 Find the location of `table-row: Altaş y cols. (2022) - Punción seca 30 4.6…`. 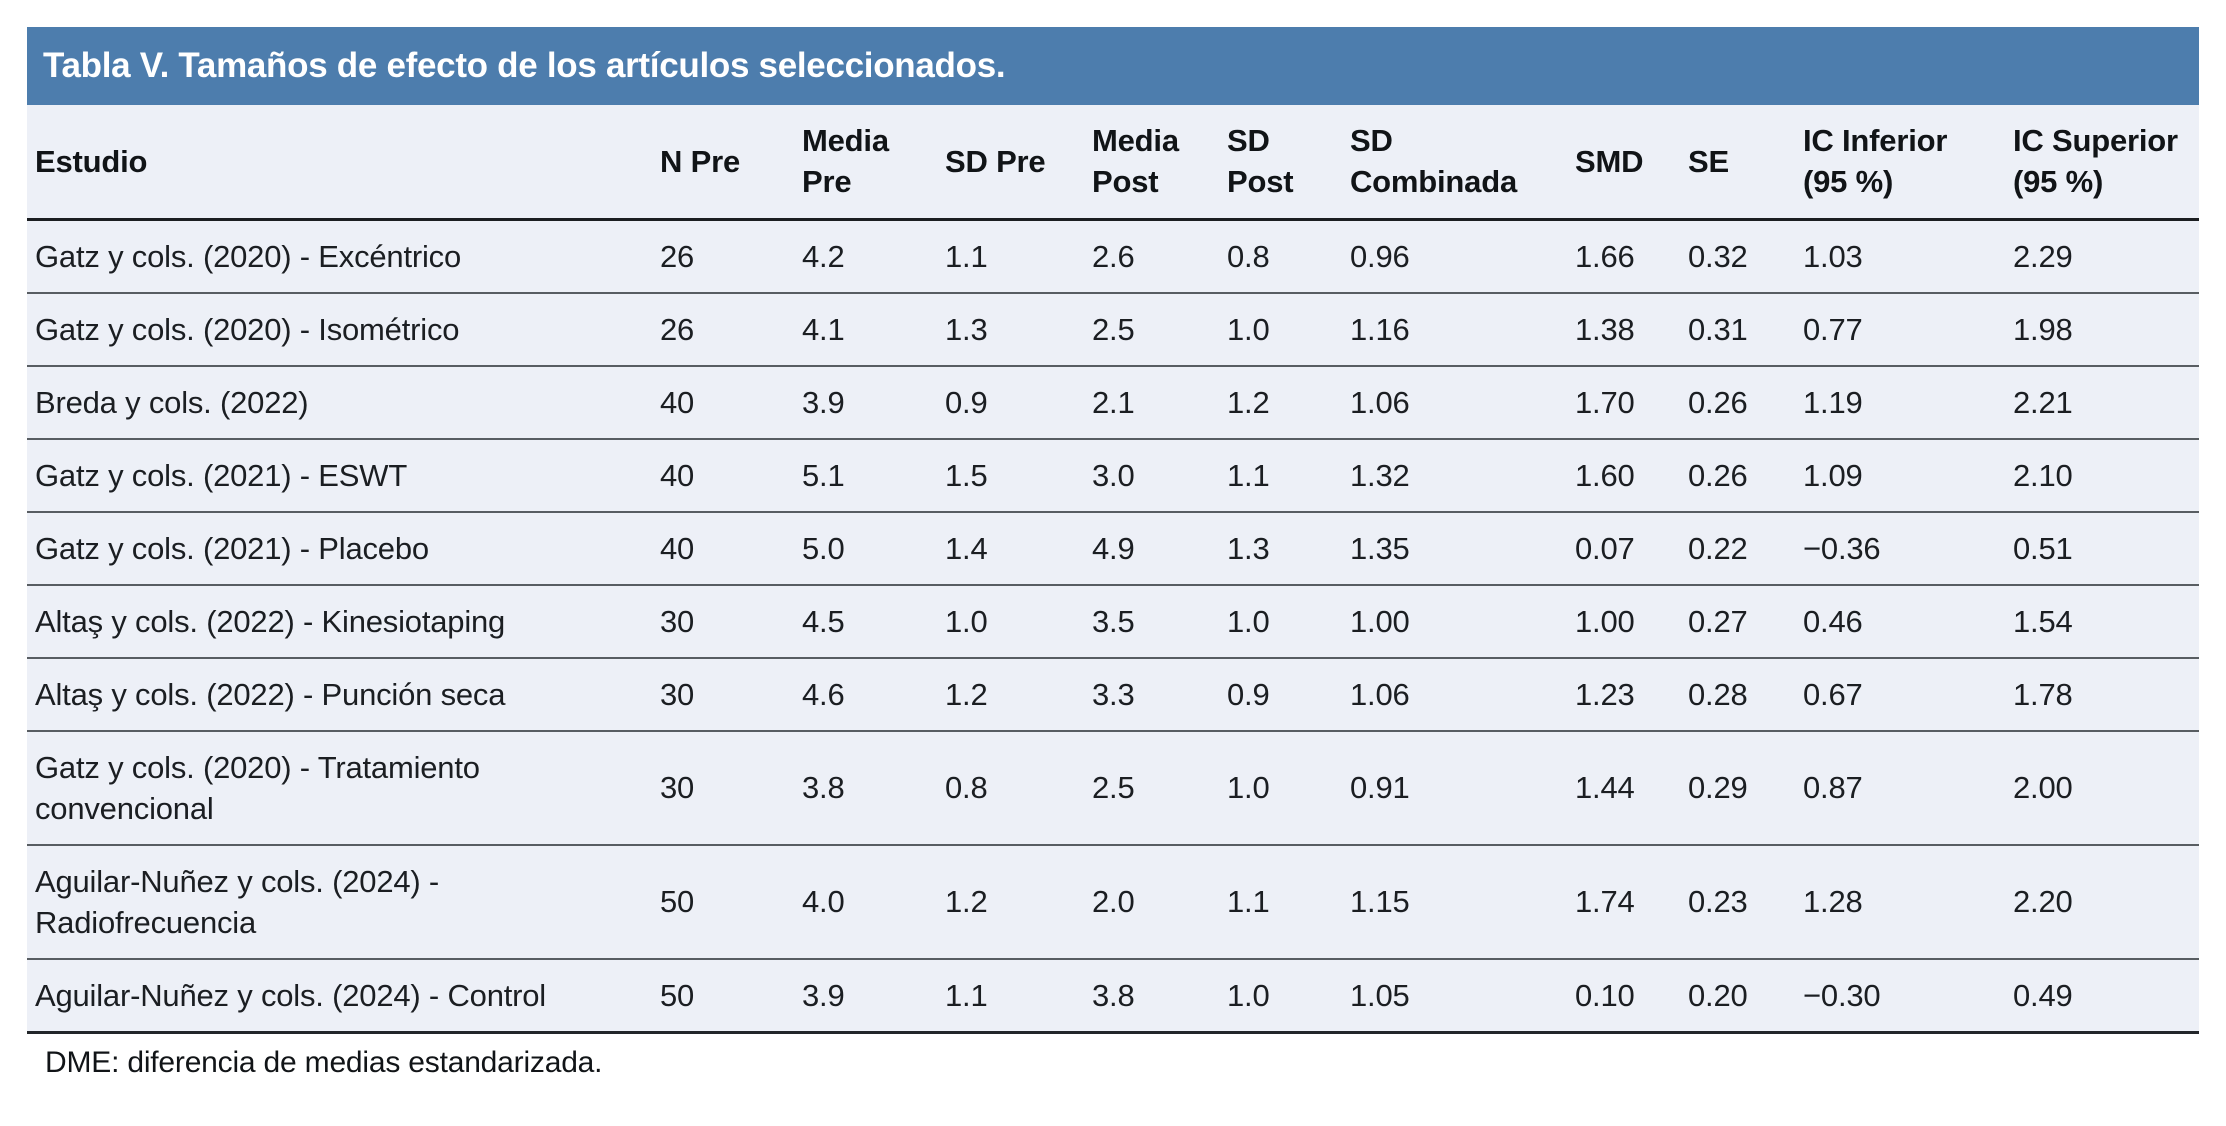

table-row: Altaş y cols. (2022) - Punción seca 30 4.6… is located at coordinates (1113, 694).